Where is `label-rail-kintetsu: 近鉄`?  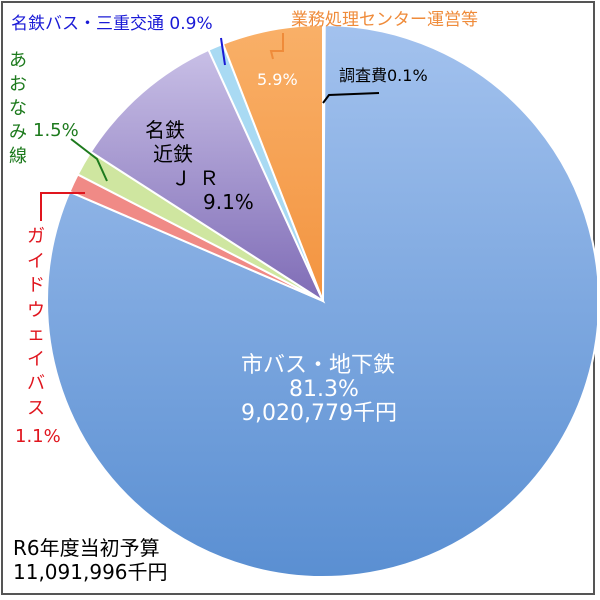 label-rail-kintetsu: 近鉄 is located at coordinates (173, 154).